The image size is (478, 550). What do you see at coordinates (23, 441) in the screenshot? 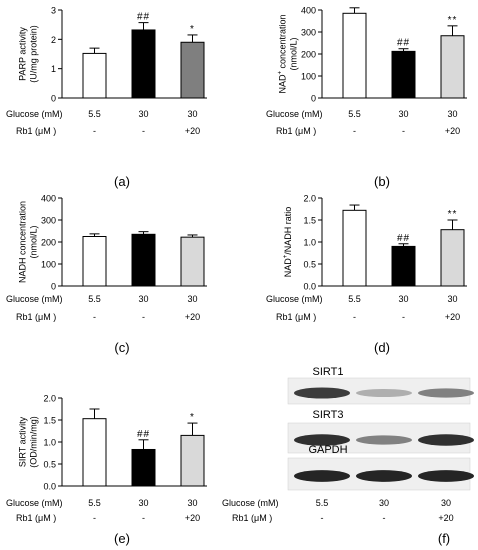
I see `y-axis-label-line: SIRT activity` at bounding box center [23, 441].